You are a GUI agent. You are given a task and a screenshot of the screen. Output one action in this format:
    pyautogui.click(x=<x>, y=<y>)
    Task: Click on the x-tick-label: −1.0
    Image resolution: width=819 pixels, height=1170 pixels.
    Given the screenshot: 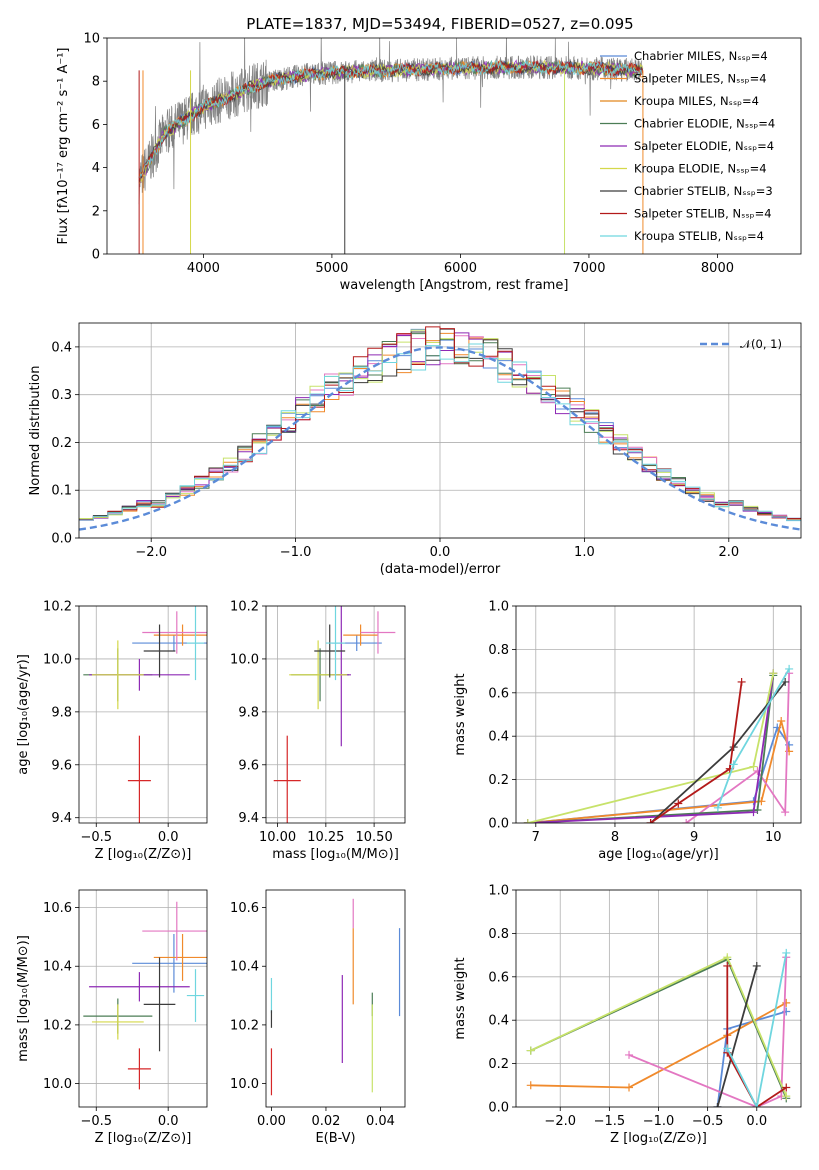 What is the action you would take?
    pyautogui.click(x=296, y=552)
    